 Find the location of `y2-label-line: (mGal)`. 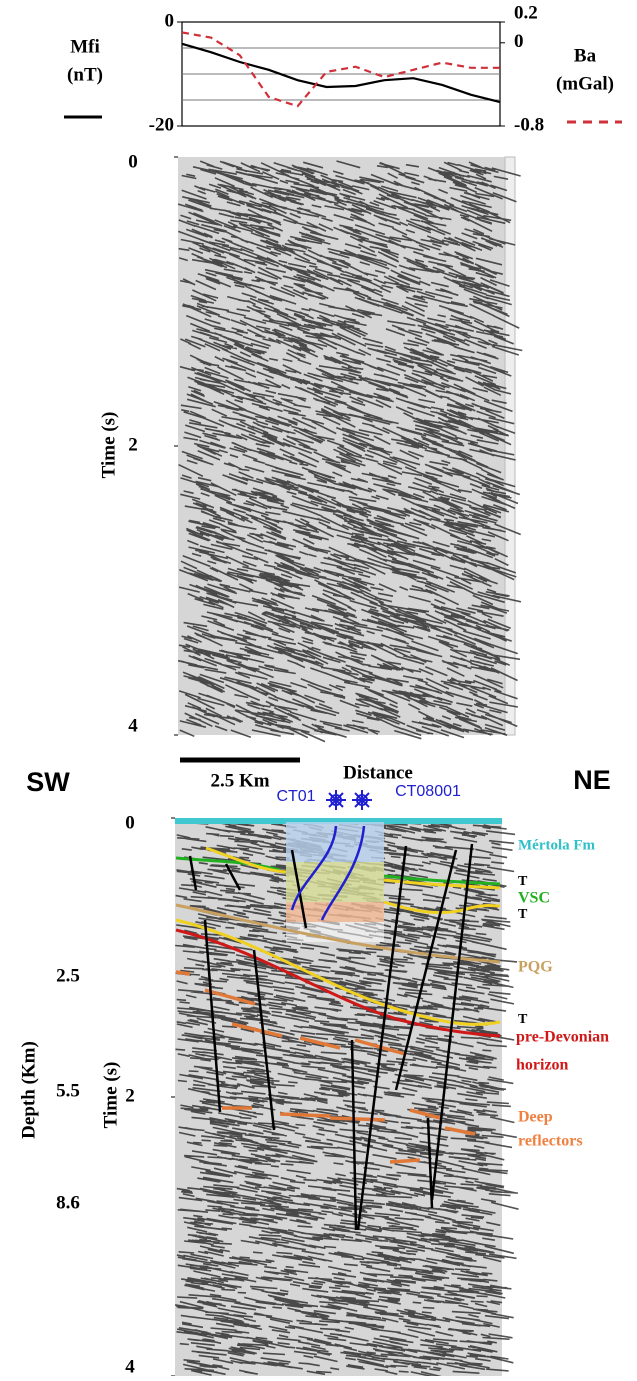

y2-label-line: (mGal) is located at coordinates (585, 83).